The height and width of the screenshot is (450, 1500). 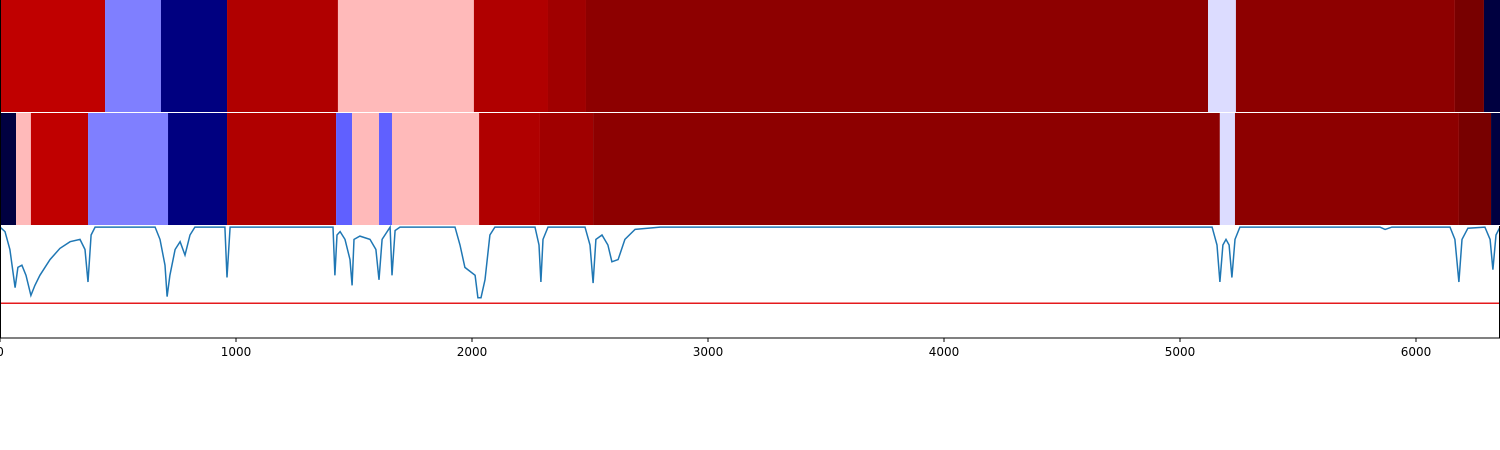 What do you see at coordinates (1416, 352) in the screenshot?
I see `x-tick-label: 6000` at bounding box center [1416, 352].